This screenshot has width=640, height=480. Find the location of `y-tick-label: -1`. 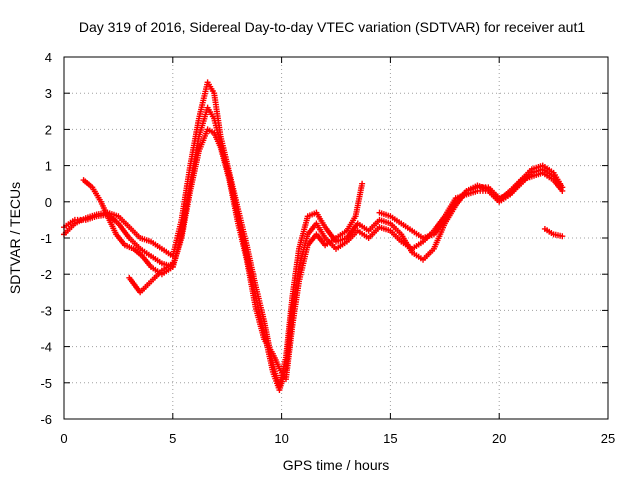

y-tick-label: -1 is located at coordinates (46, 238).